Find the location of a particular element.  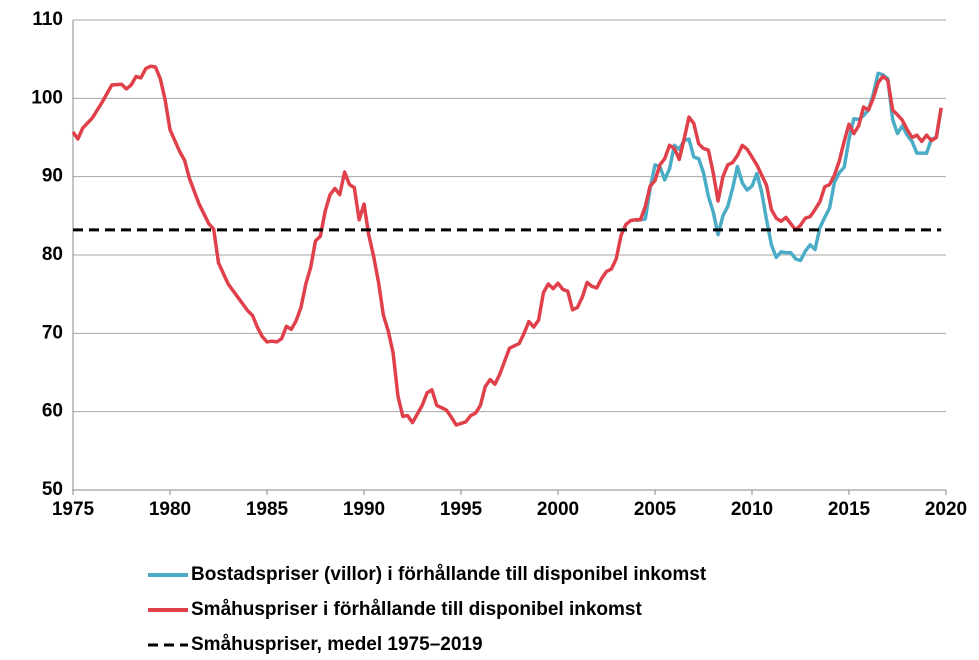

y-tick-label: 110 is located at coordinates (47, 19).